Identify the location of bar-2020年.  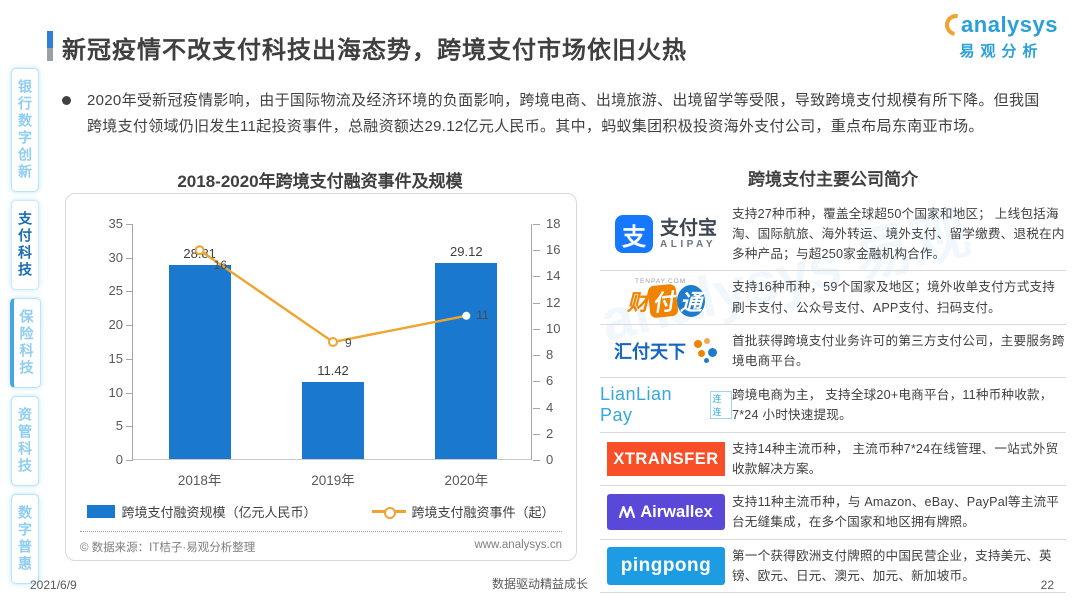
(466, 360).